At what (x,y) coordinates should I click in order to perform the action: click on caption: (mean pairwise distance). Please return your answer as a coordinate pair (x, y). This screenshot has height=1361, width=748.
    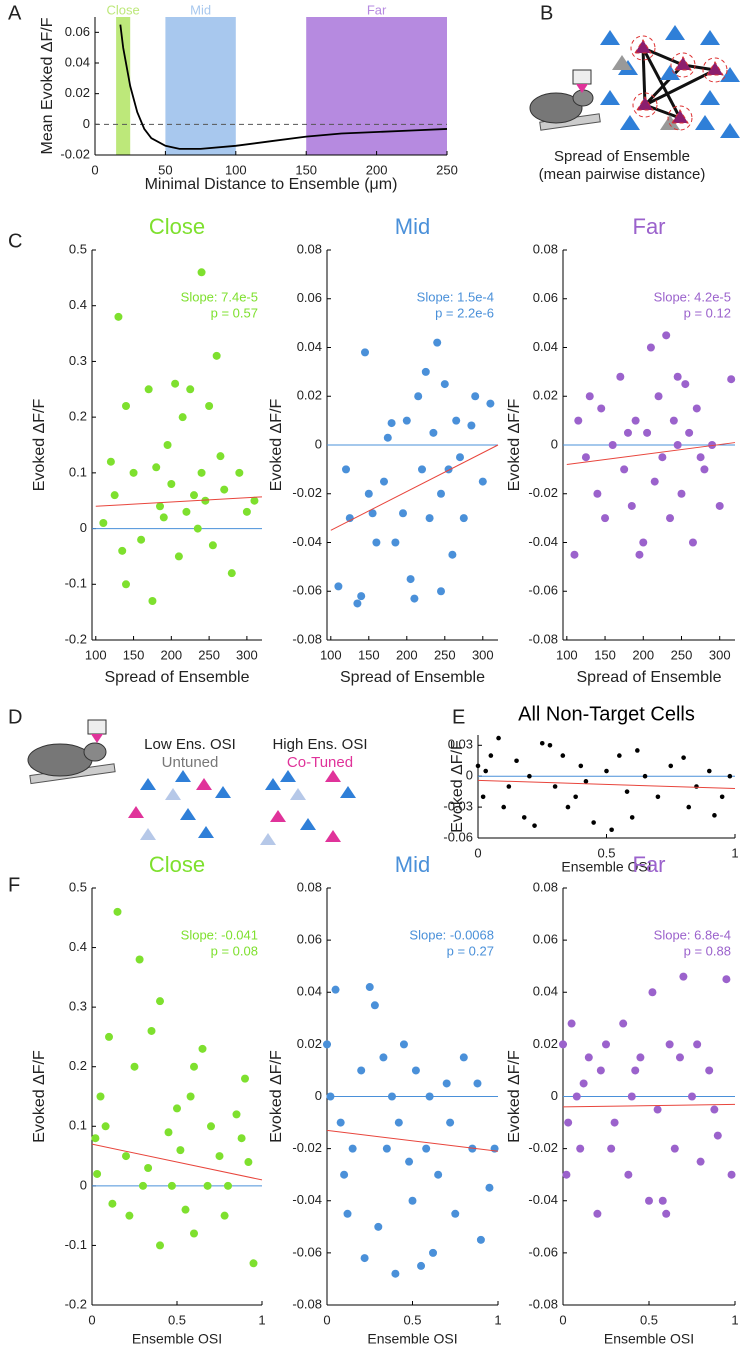
    Looking at the image, I should click on (622, 174).